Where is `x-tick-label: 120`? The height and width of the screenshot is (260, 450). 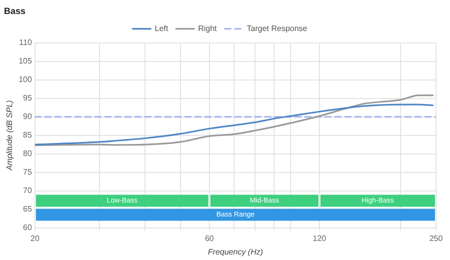
x-tick-label: 120 is located at coordinates (319, 238).